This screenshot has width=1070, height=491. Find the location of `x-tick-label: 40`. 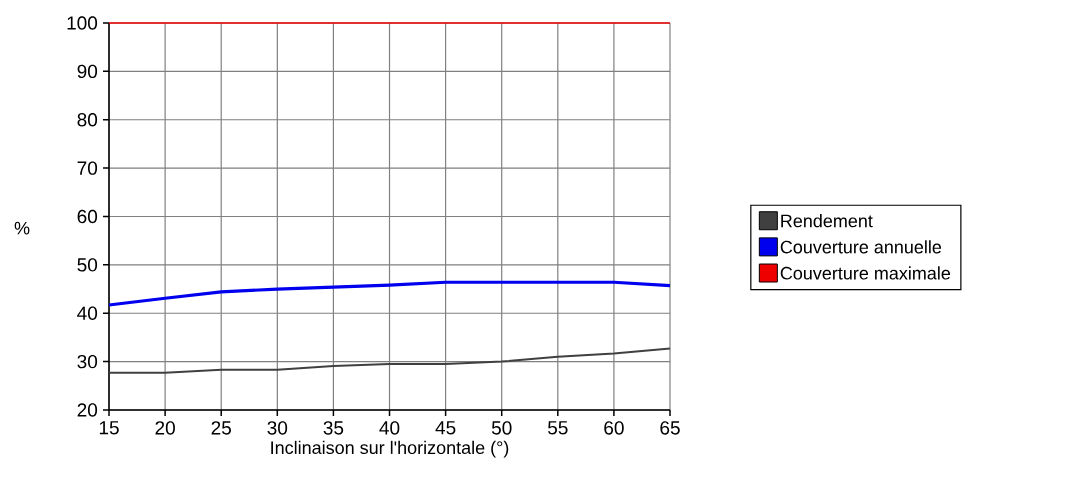

x-tick-label: 40 is located at coordinates (389, 428).